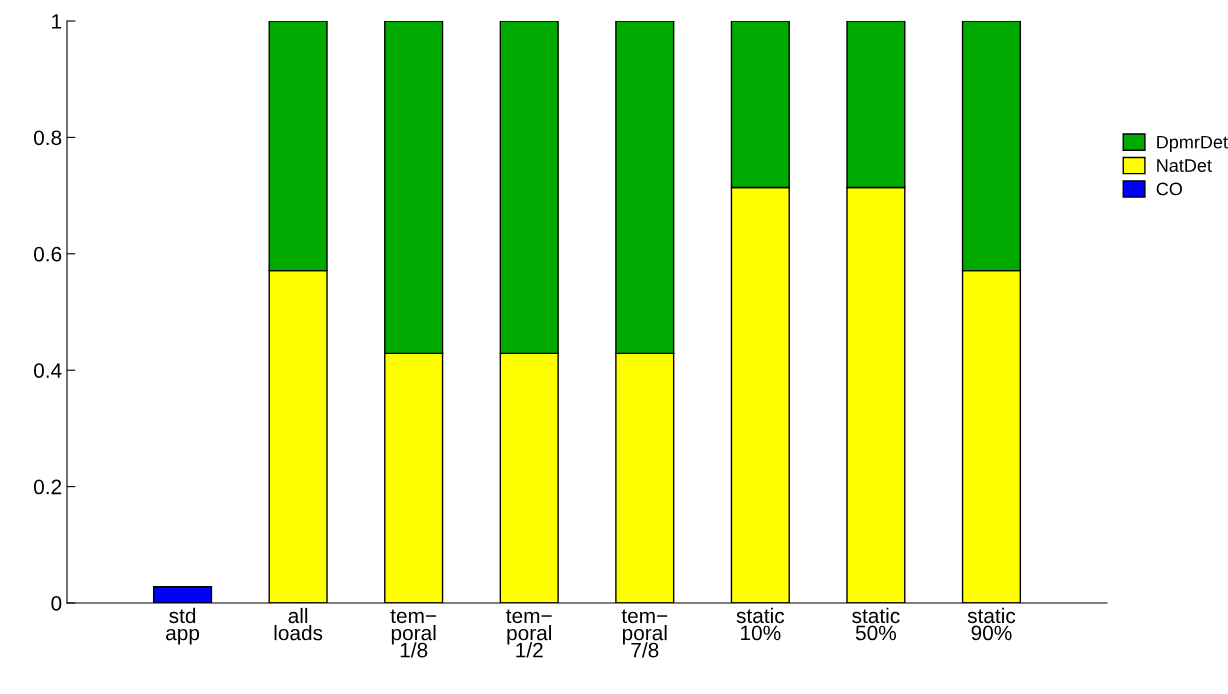 The height and width of the screenshot is (694, 1228). I want to click on y-tick-label: 0.6, so click(47, 254).